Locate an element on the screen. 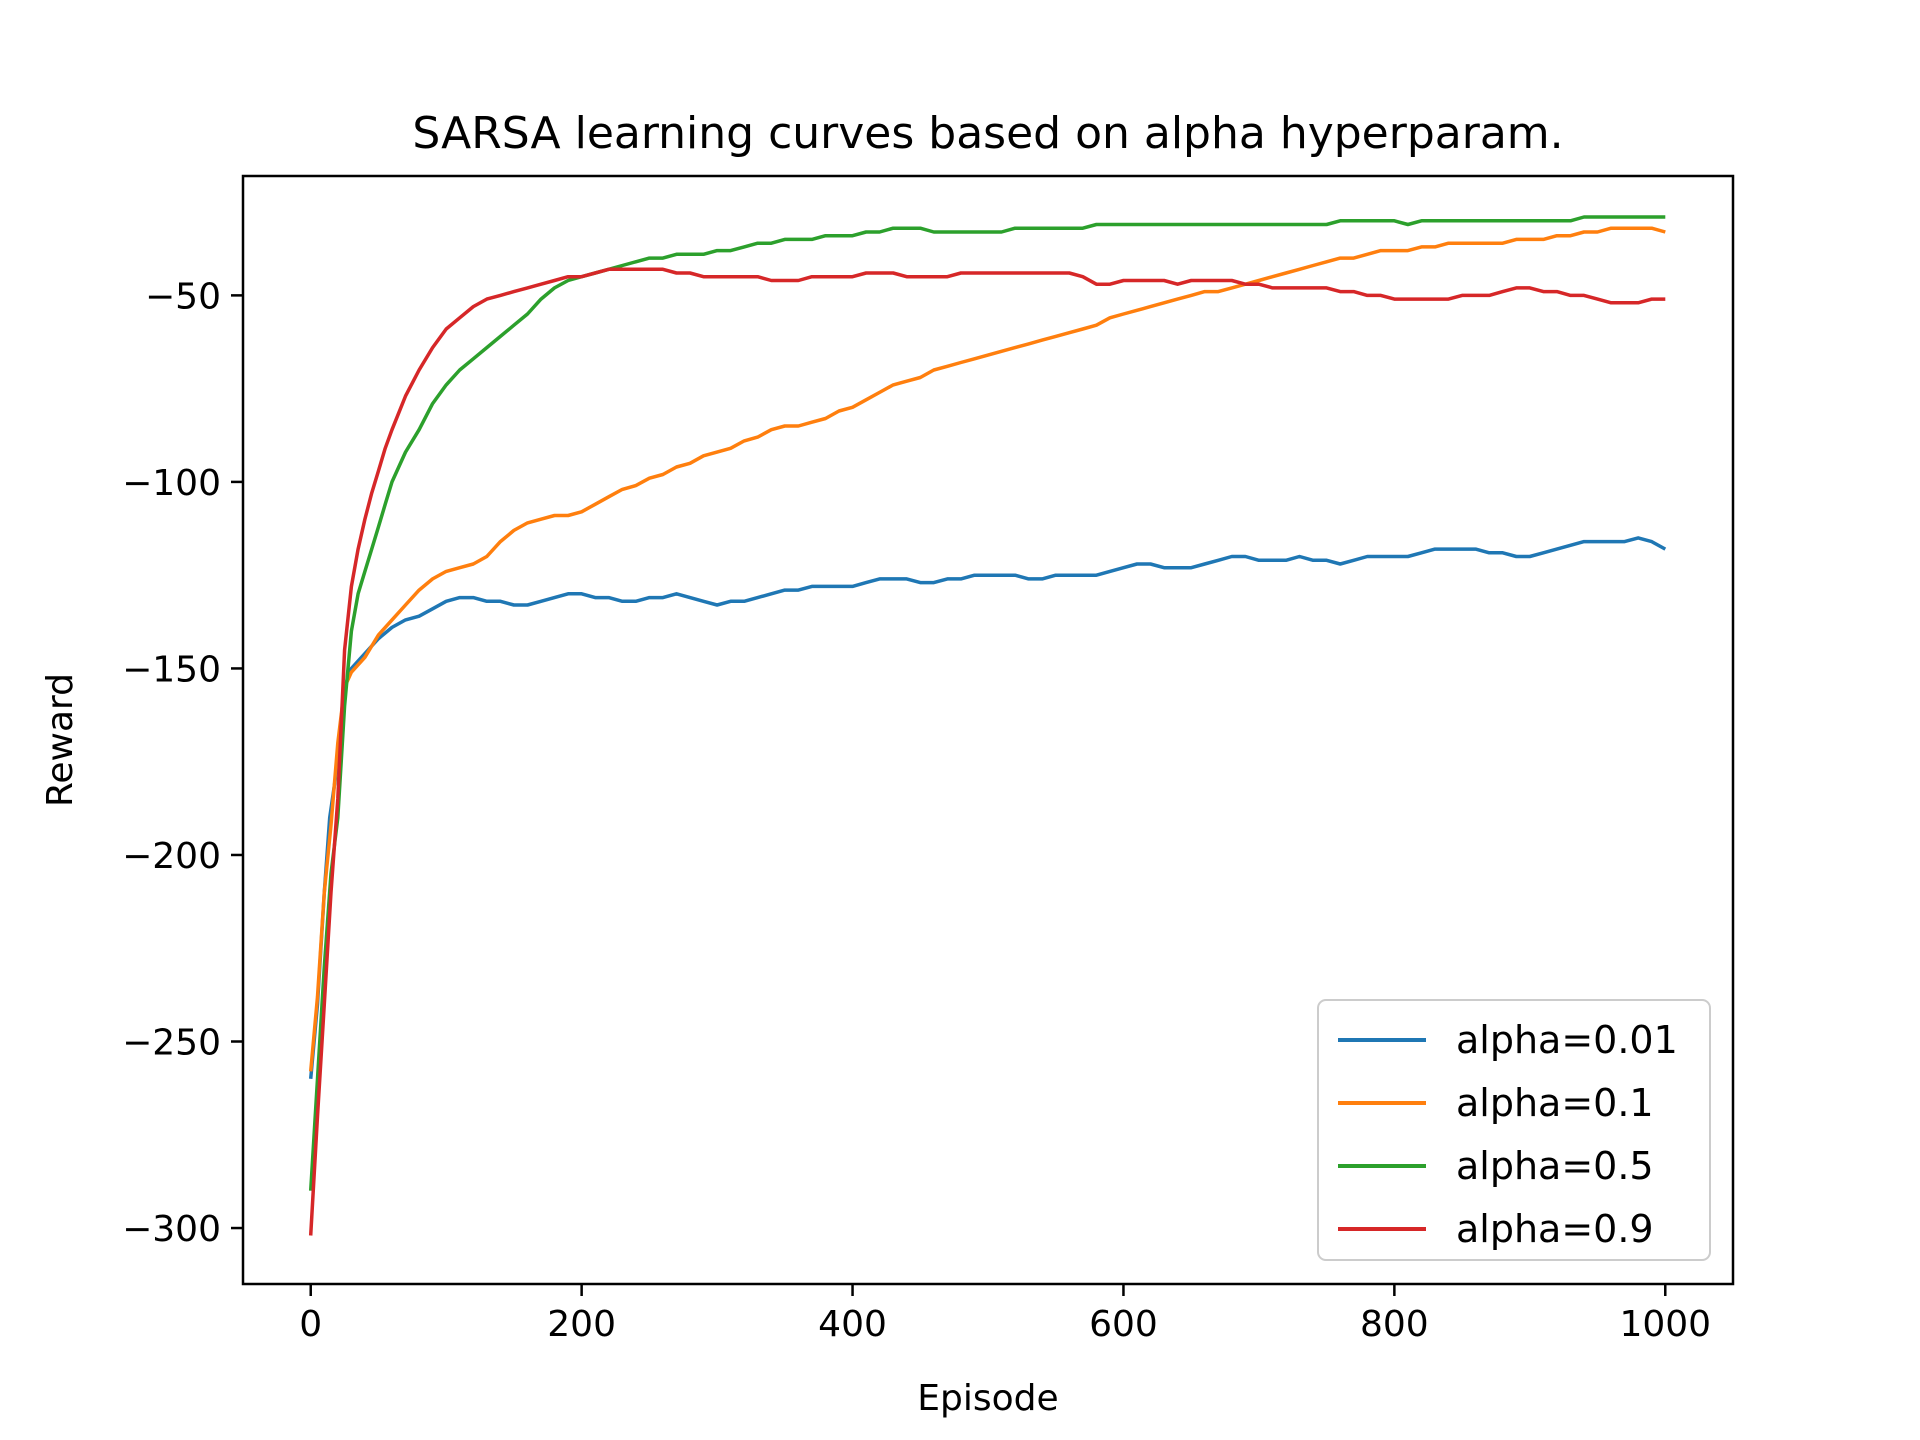  legend: alpha=0.01 alpha=0.1 alpha=0.5 alpha=0.9 is located at coordinates (1514, 1130).